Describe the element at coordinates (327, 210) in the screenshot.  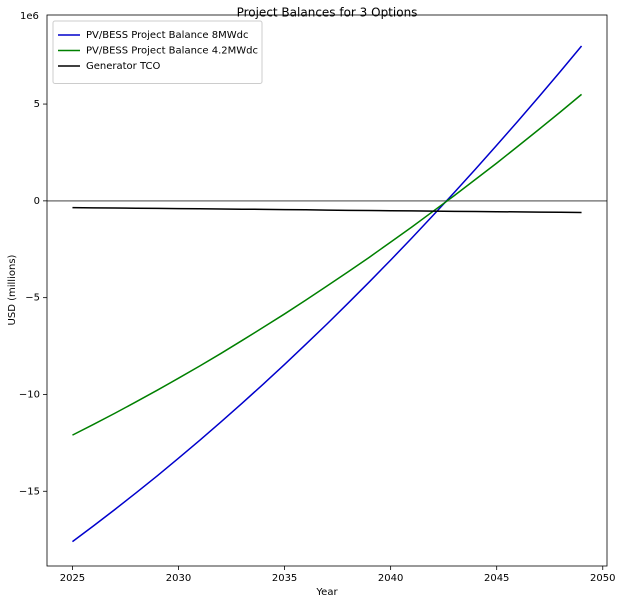
I see `series-line` at that location.